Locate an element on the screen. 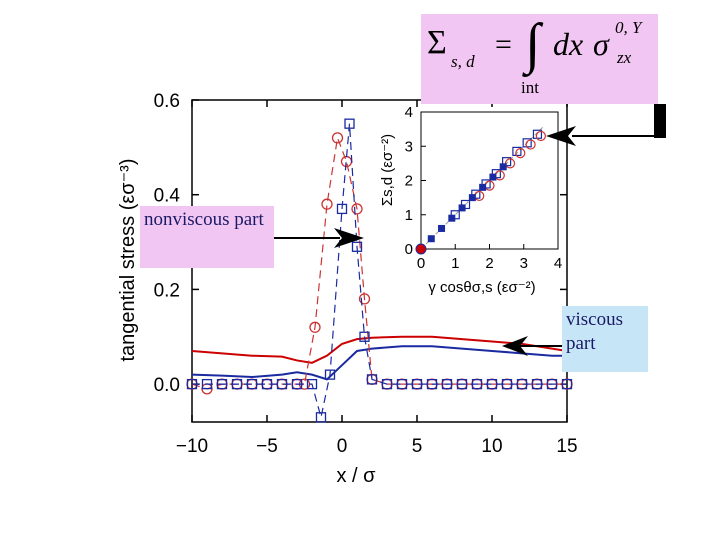  inset-y-tick-label: 1 is located at coordinates (409, 215).